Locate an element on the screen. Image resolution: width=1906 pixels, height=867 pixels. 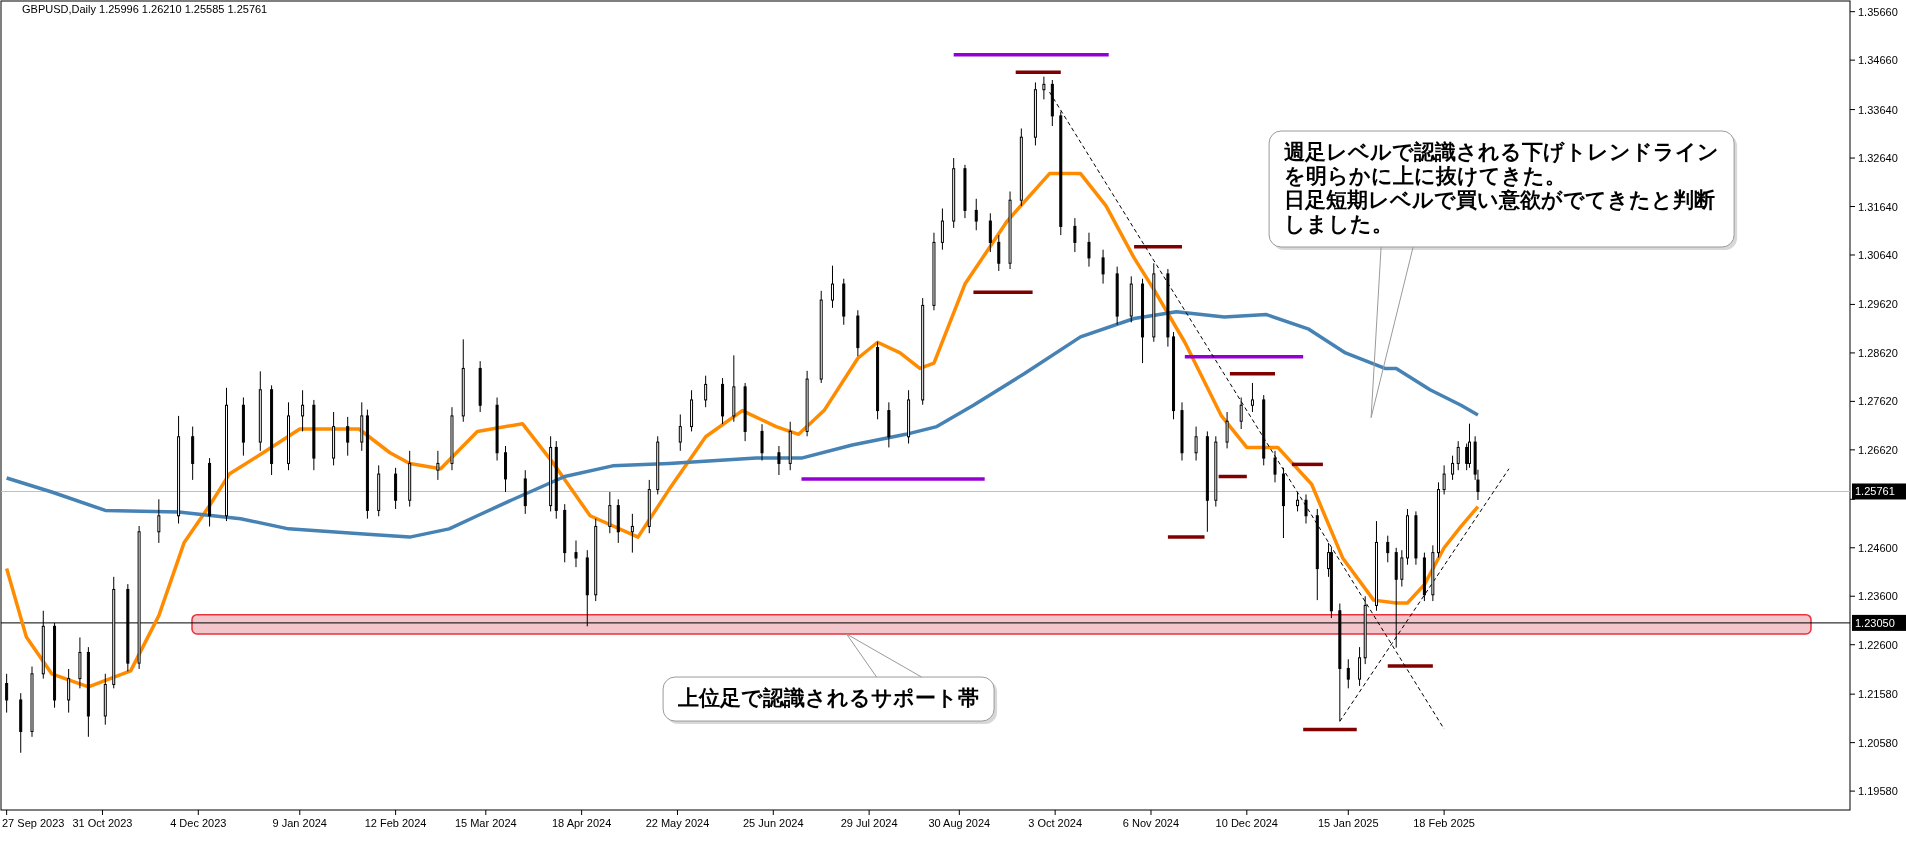
x-tick-label: 25 Jun 2024 is located at coordinates (773, 823).